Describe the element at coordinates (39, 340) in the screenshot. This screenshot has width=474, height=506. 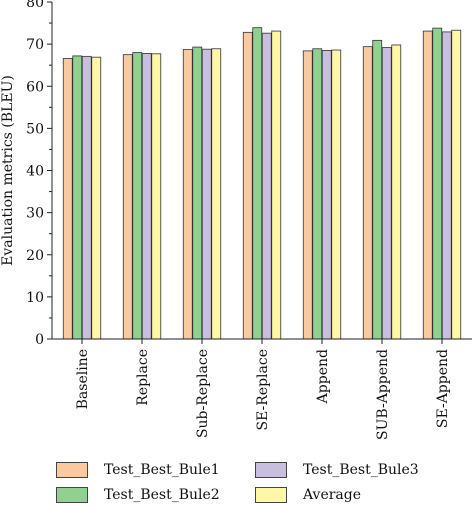
I see `y-tick-label: 0` at that location.